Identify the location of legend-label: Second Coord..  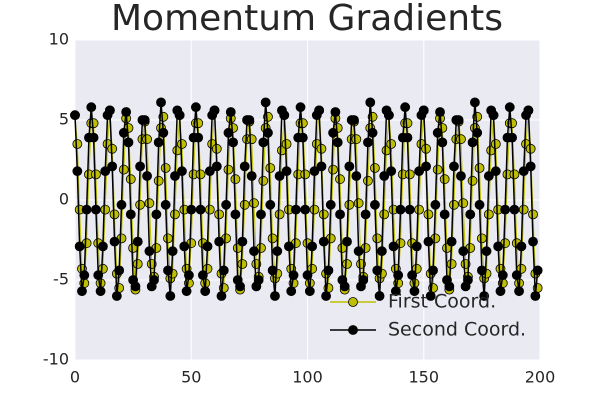
(457, 330).